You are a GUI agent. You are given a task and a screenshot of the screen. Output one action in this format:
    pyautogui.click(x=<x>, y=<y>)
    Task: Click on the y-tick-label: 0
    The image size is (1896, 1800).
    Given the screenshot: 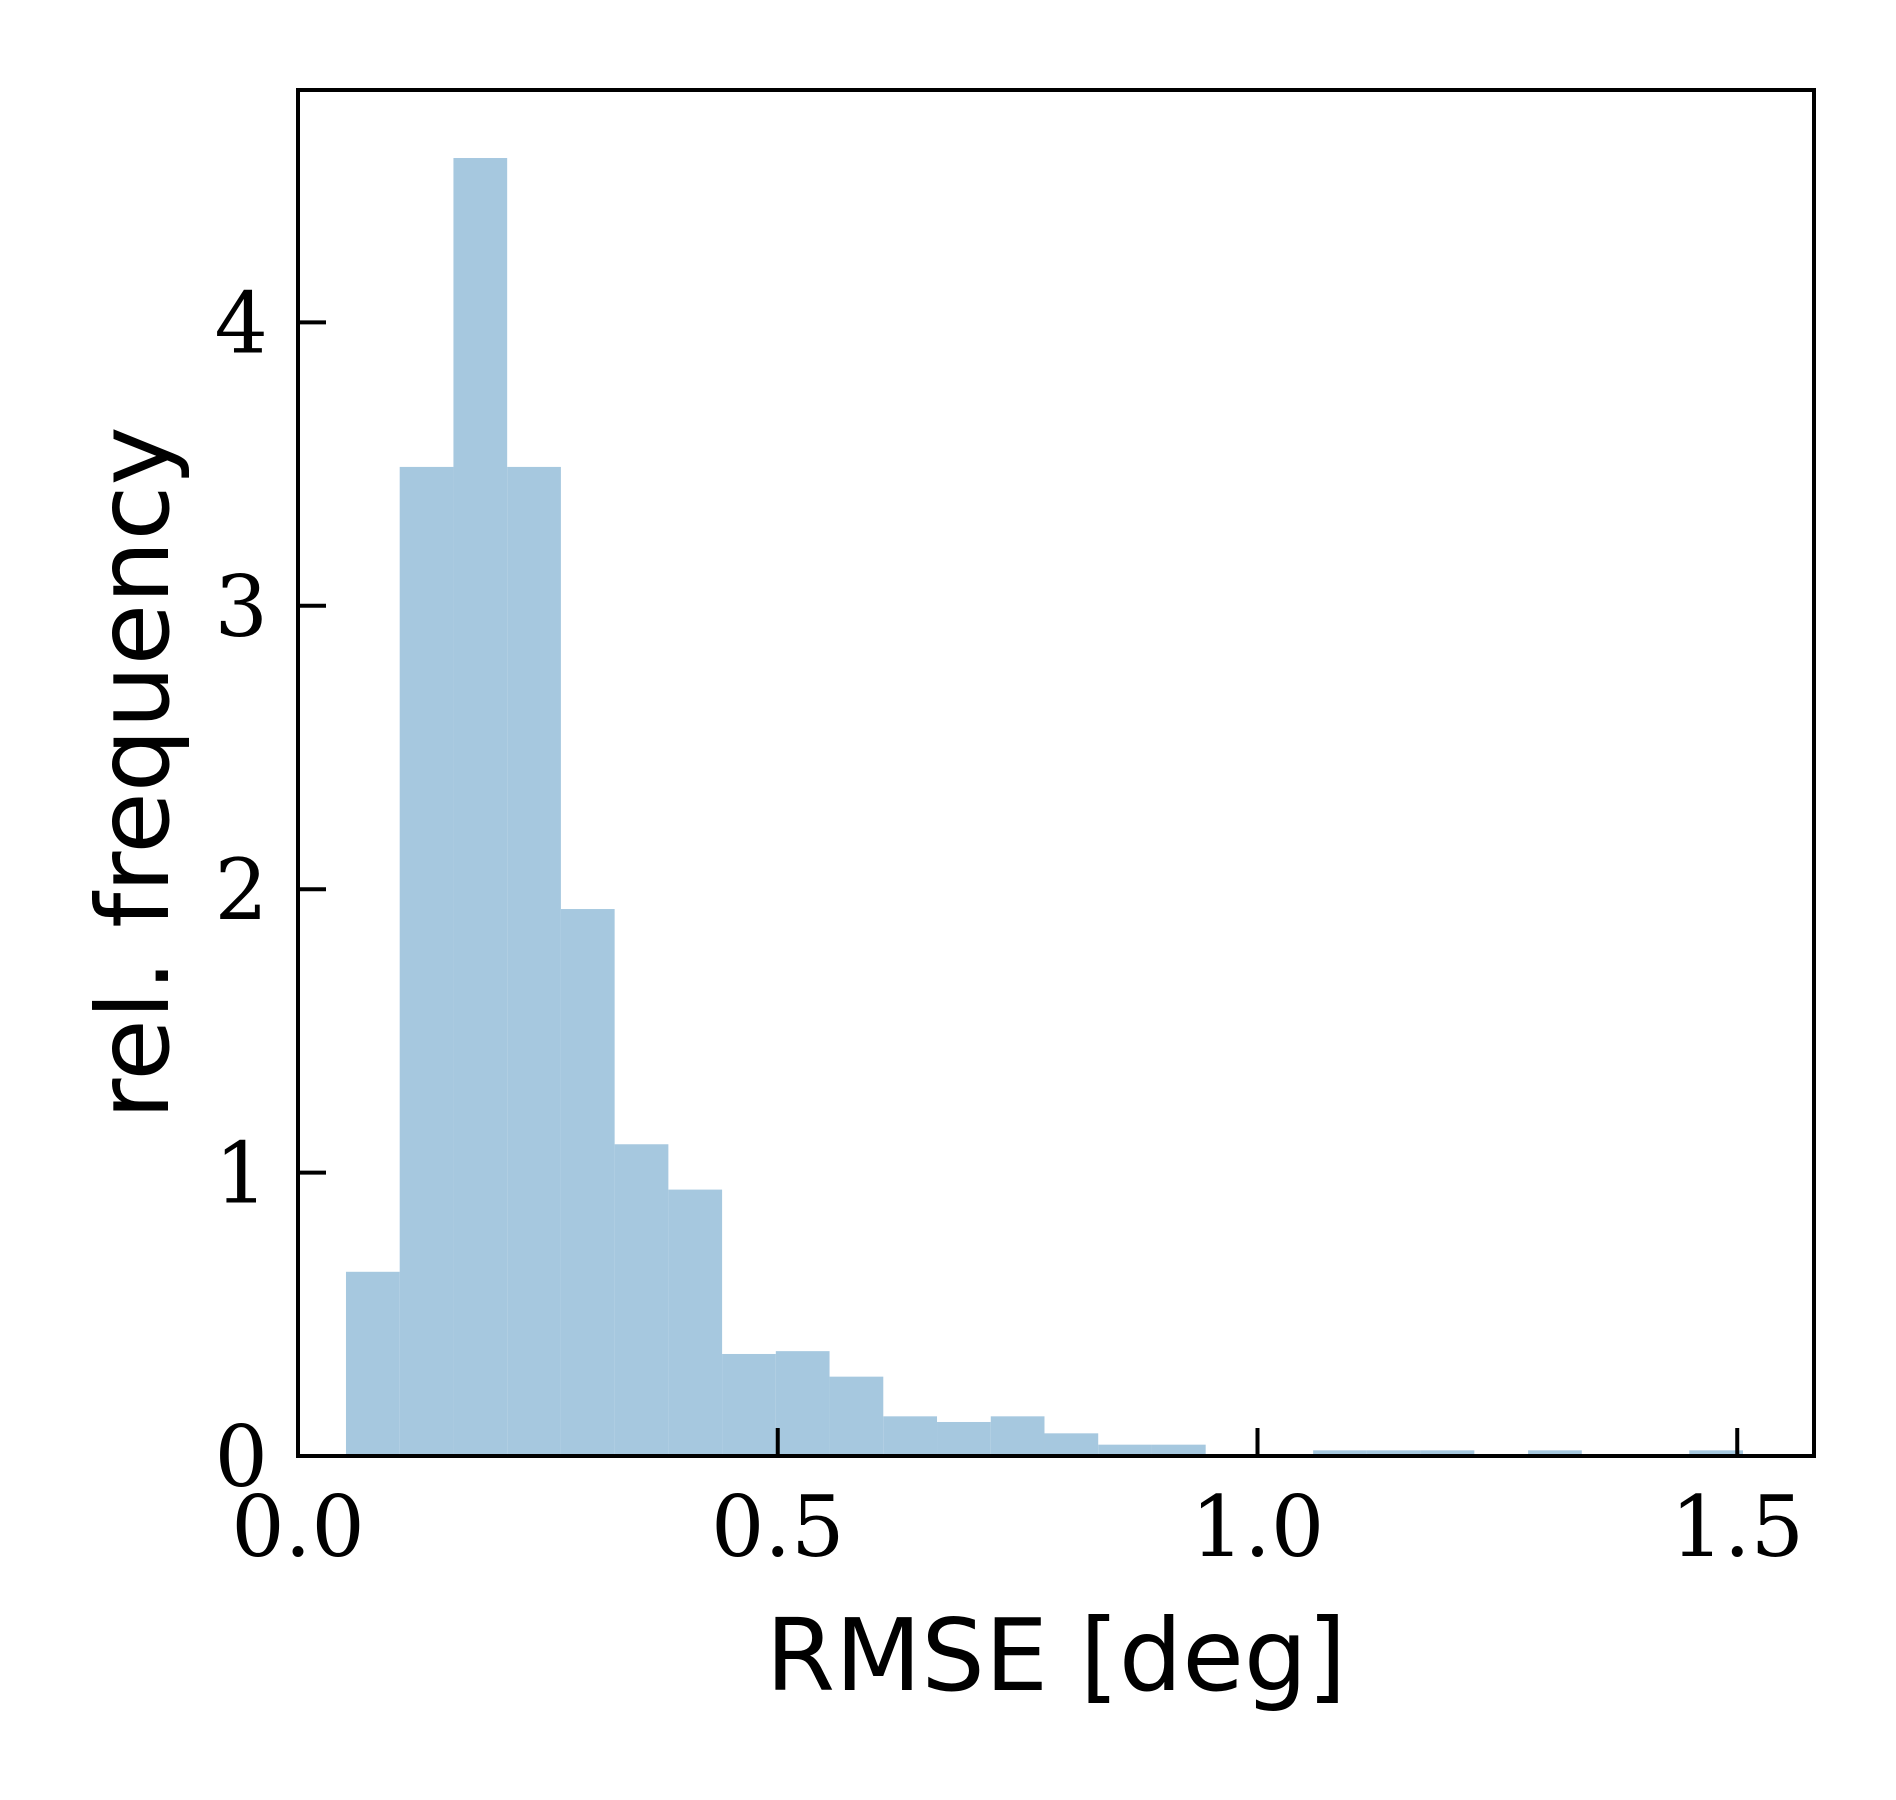 What is the action you would take?
    pyautogui.click(x=241, y=1457)
    